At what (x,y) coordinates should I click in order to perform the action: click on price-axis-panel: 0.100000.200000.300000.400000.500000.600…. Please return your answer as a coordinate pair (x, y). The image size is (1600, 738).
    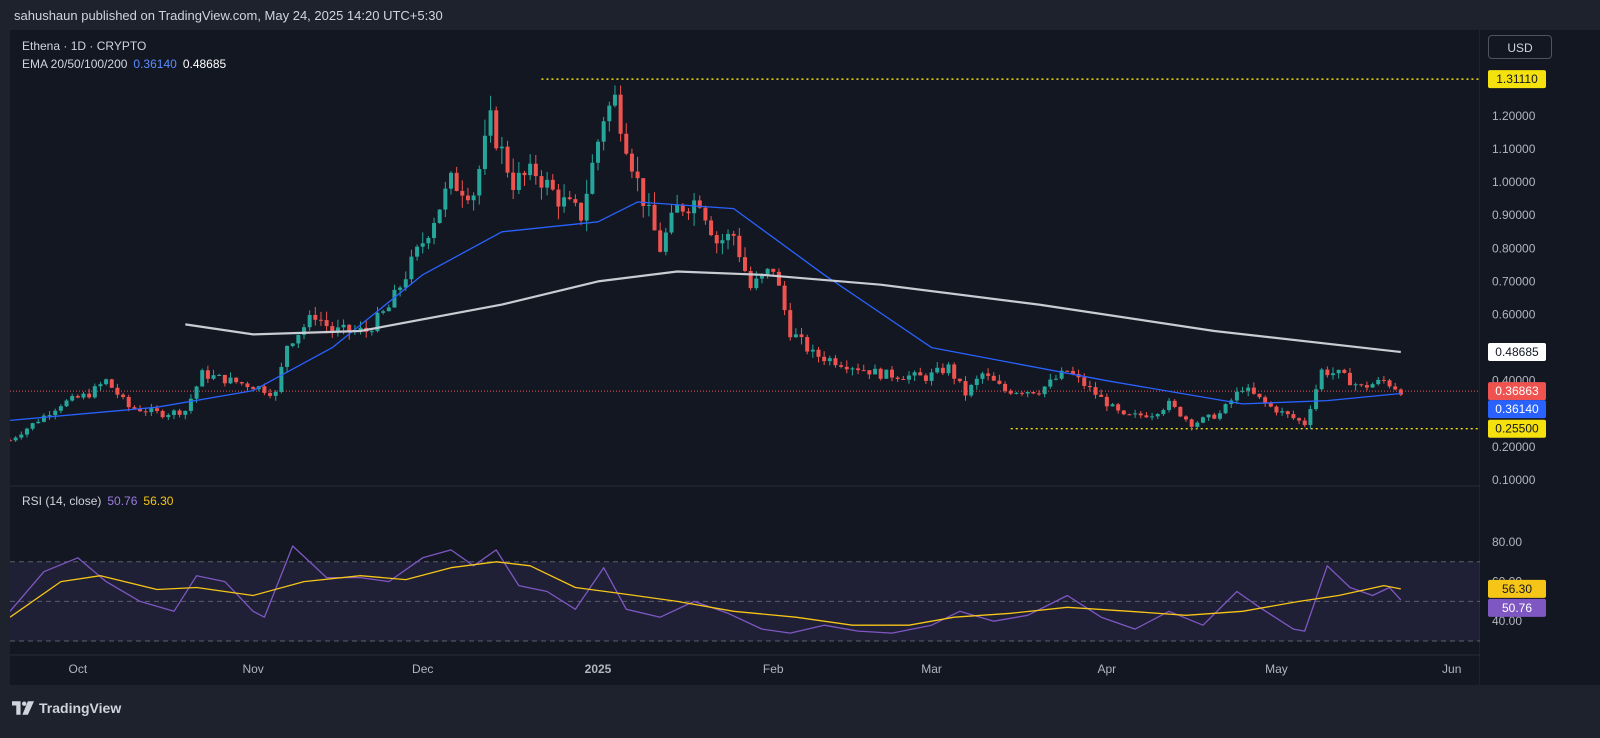
    Looking at the image, I should click on (1540, 357).